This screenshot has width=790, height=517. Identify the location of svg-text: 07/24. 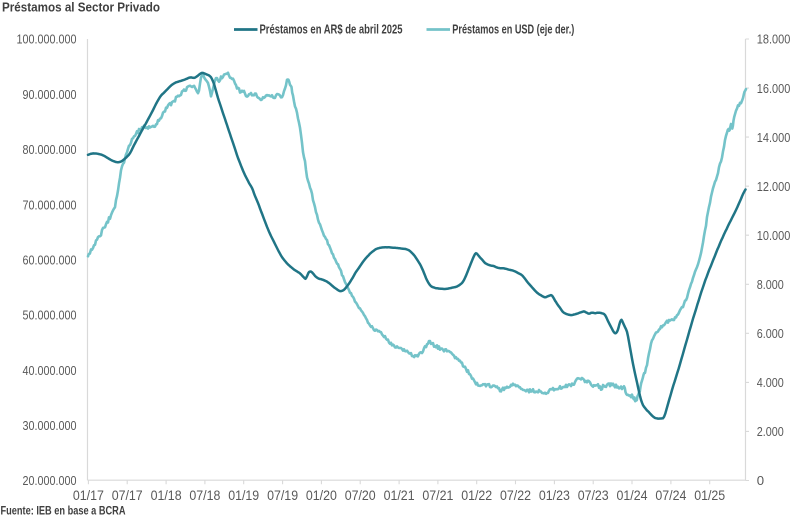
(670, 495).